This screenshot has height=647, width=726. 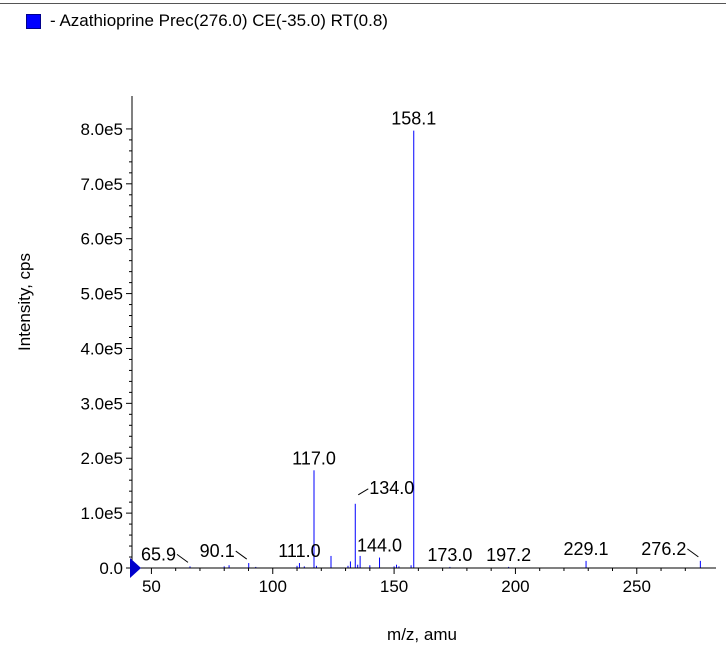 I want to click on peak-label: 117.0, so click(x=314, y=458).